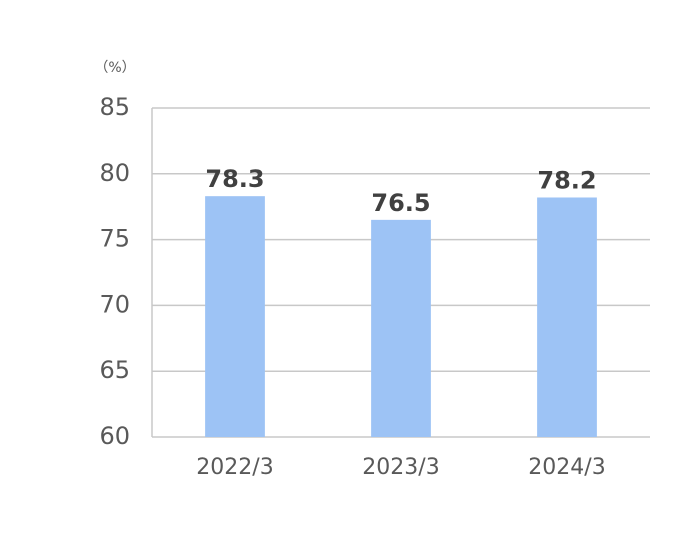 The image size is (690, 544). What do you see at coordinates (400, 467) in the screenshot?
I see `x-tick-label: 2023/3` at bounding box center [400, 467].